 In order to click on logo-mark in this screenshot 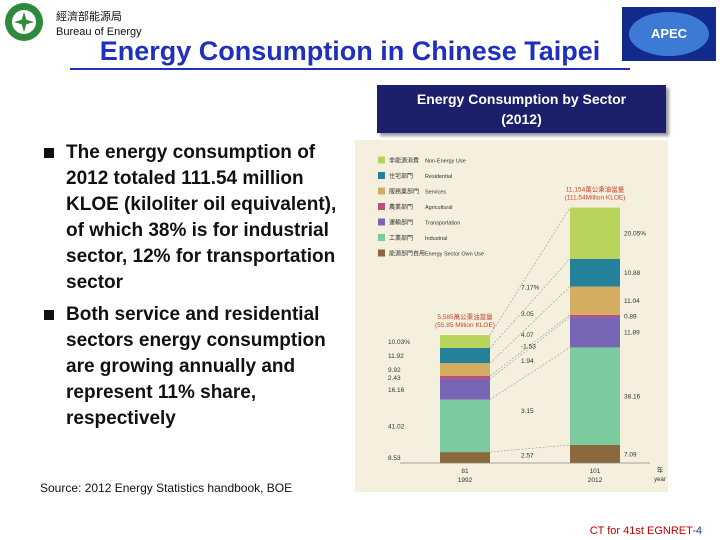, I will do `click(24, 22)`.